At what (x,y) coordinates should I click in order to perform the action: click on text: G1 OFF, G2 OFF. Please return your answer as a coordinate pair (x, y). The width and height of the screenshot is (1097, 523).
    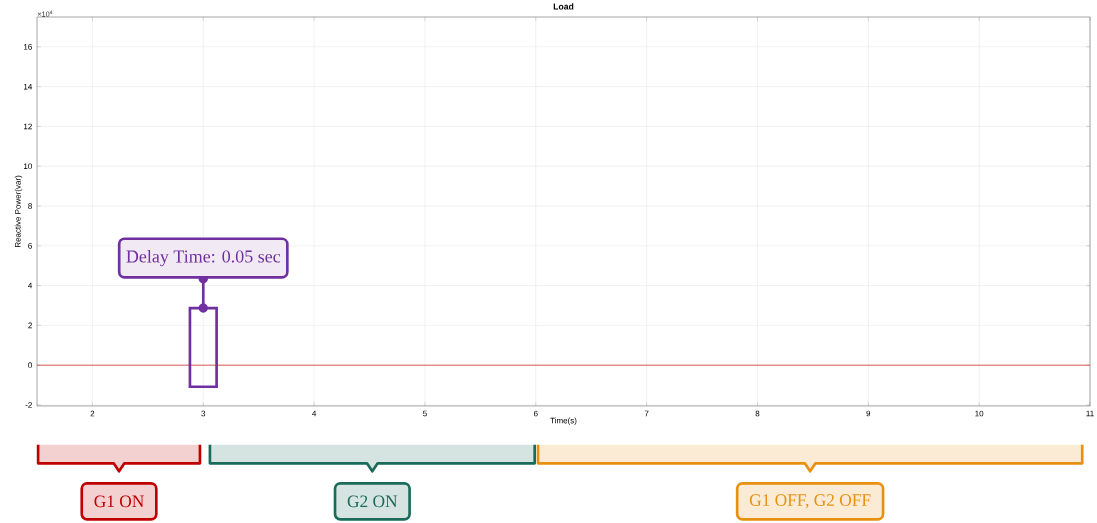
    Looking at the image, I should click on (810, 501).